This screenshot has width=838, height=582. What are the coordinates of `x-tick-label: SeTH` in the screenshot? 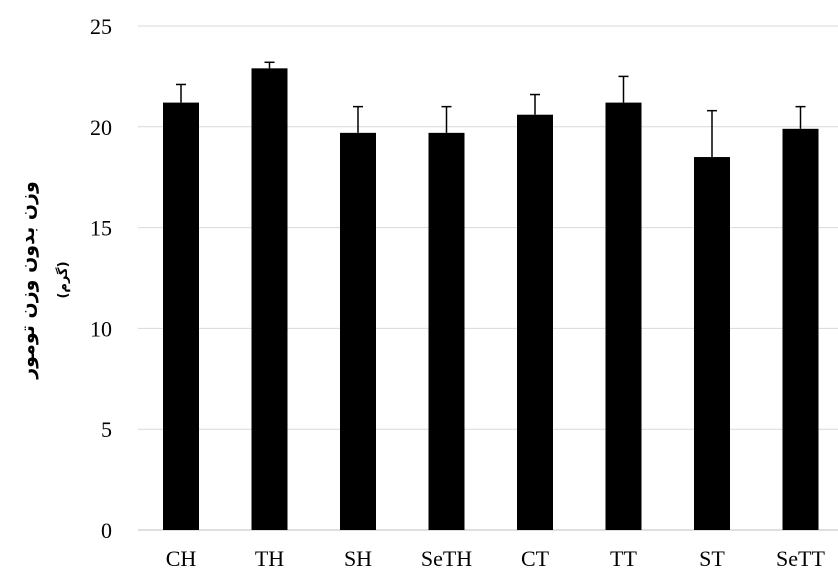 It's located at (446, 558).